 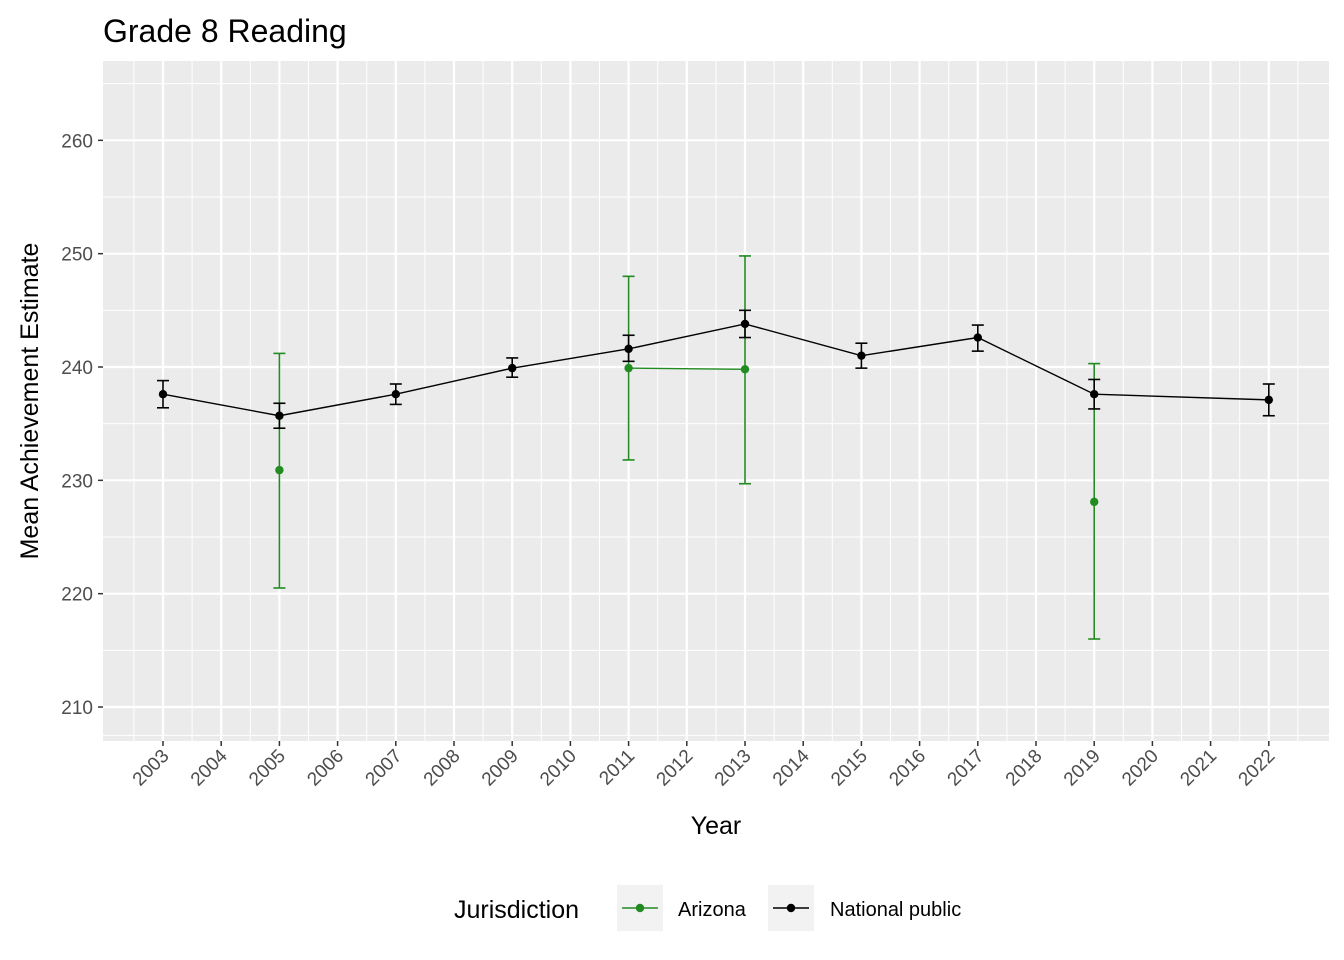 What do you see at coordinates (791, 767) in the screenshot?
I see `x-tick-label: 2014` at bounding box center [791, 767].